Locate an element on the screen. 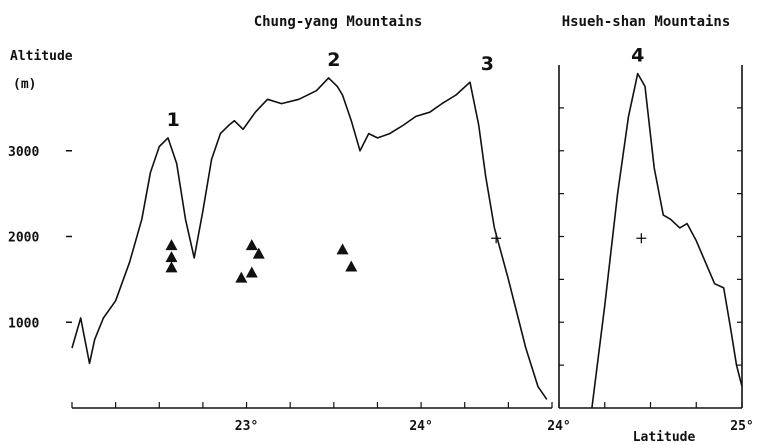 The image size is (758, 445). markers-right is located at coordinates (641, 238).